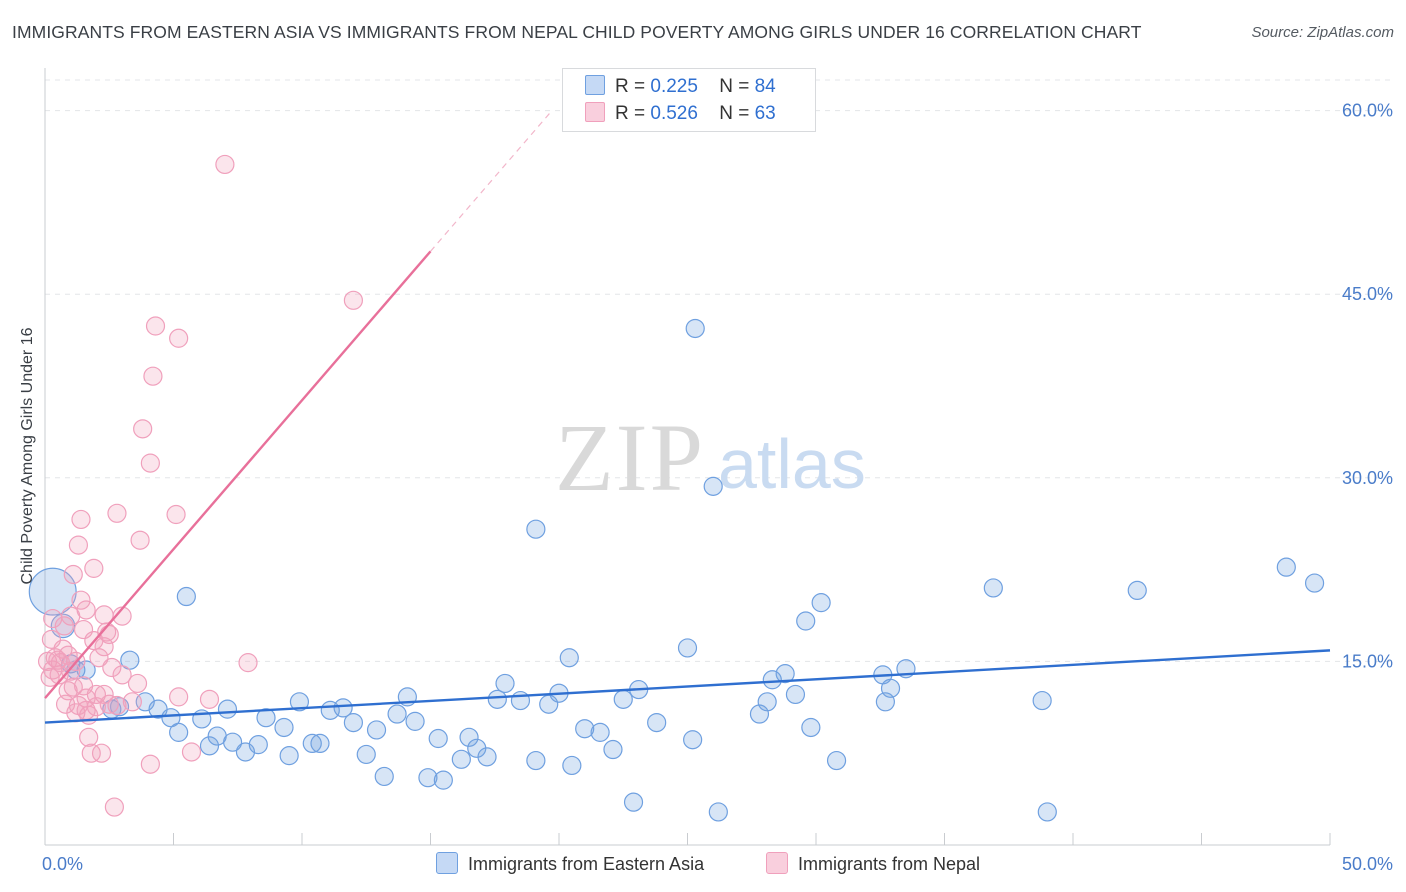  I want to click on y-tick-label: 60.0%, so click(1367, 111).